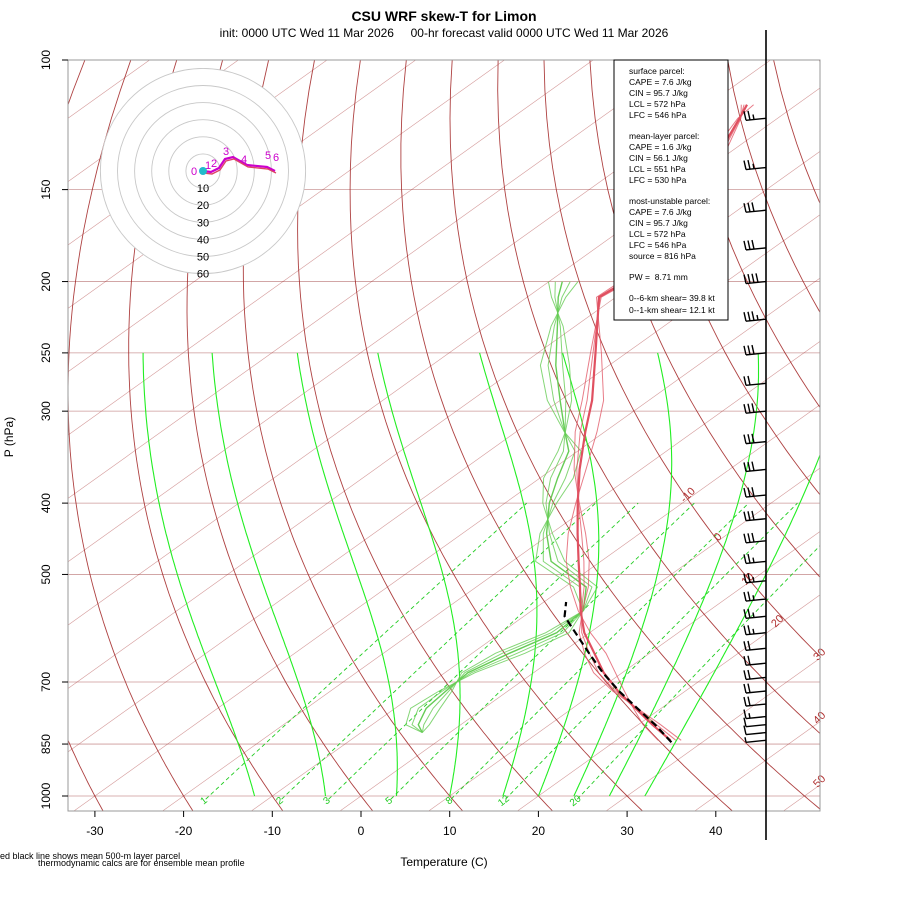 The width and height of the screenshot is (900, 900). I want to click on mean-layer-cape: CAPE = 1.6 J/kg, so click(660, 147).